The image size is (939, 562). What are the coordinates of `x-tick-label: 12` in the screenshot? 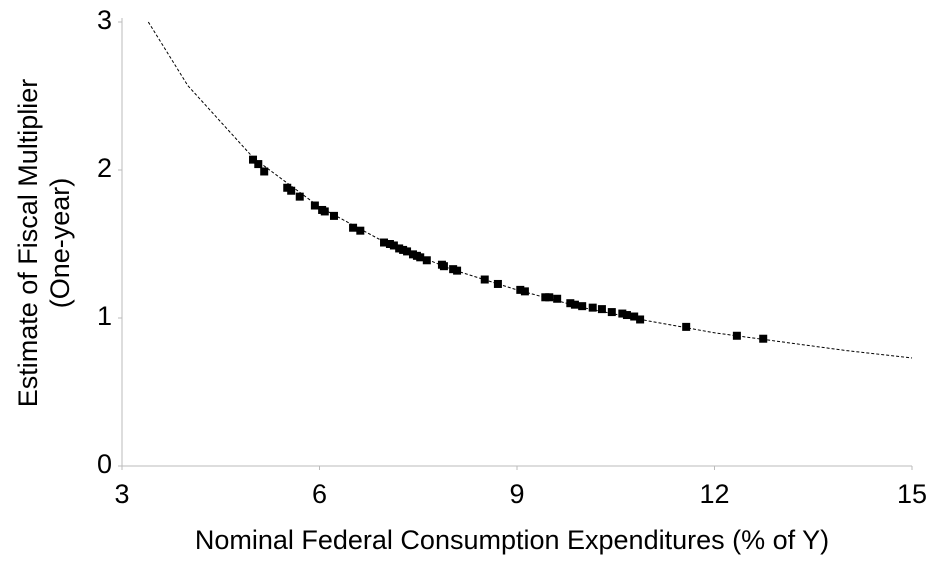 It's located at (714, 494).